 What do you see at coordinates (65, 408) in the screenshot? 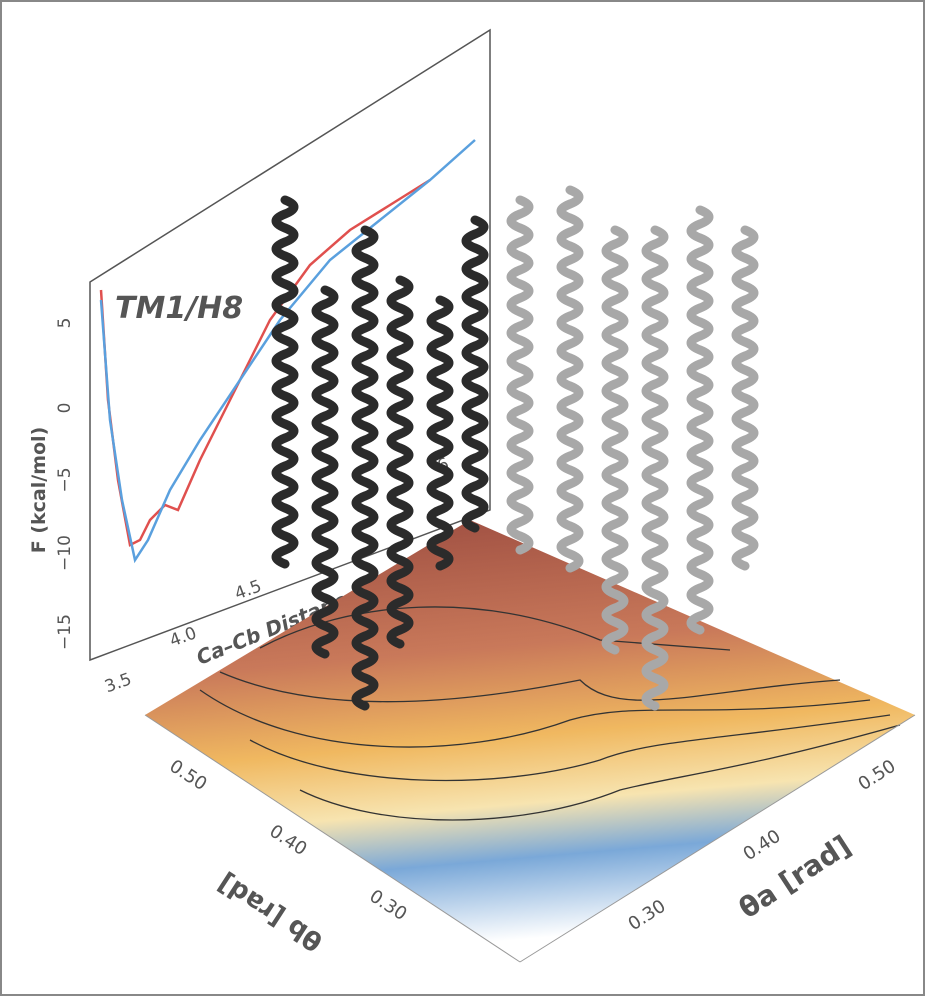
I see `y-tick-label: 0` at bounding box center [65, 408].